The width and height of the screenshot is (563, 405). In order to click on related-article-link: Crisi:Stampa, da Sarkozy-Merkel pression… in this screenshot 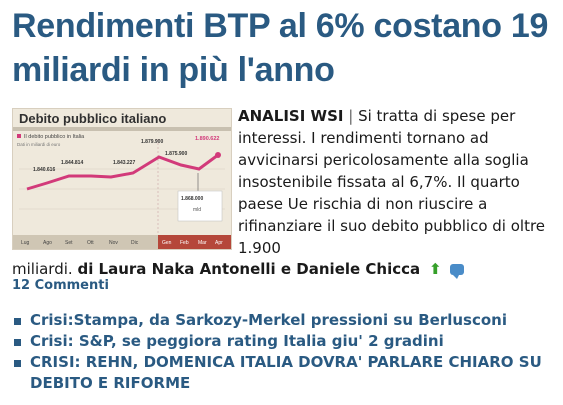, I will do `click(284, 320)`.